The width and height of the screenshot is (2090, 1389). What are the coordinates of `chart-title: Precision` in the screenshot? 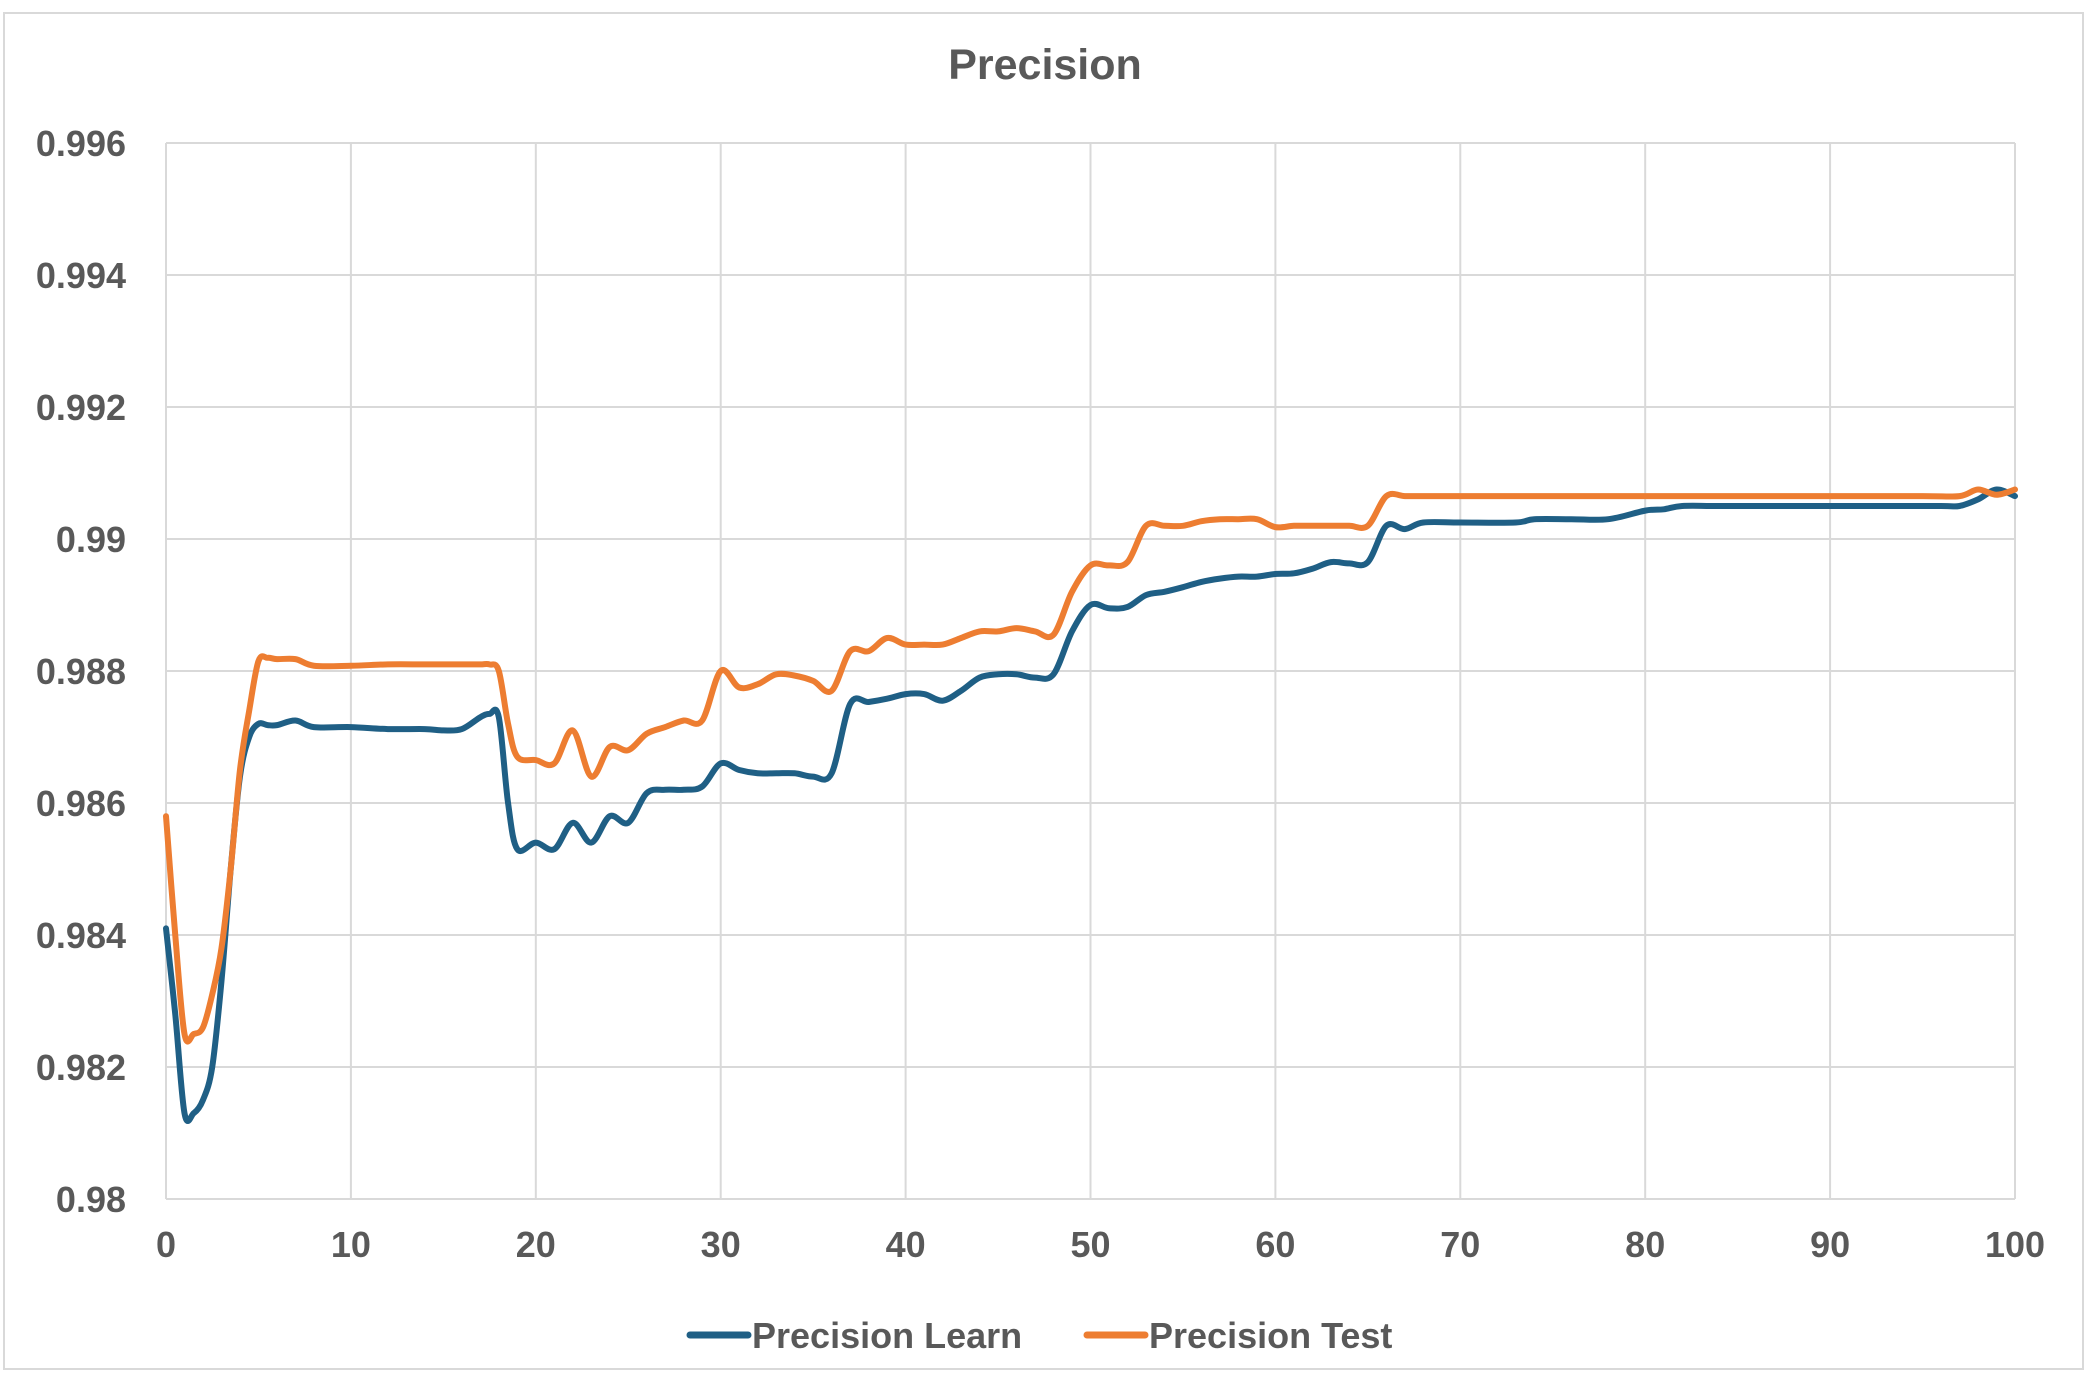 It's located at (1045, 65).